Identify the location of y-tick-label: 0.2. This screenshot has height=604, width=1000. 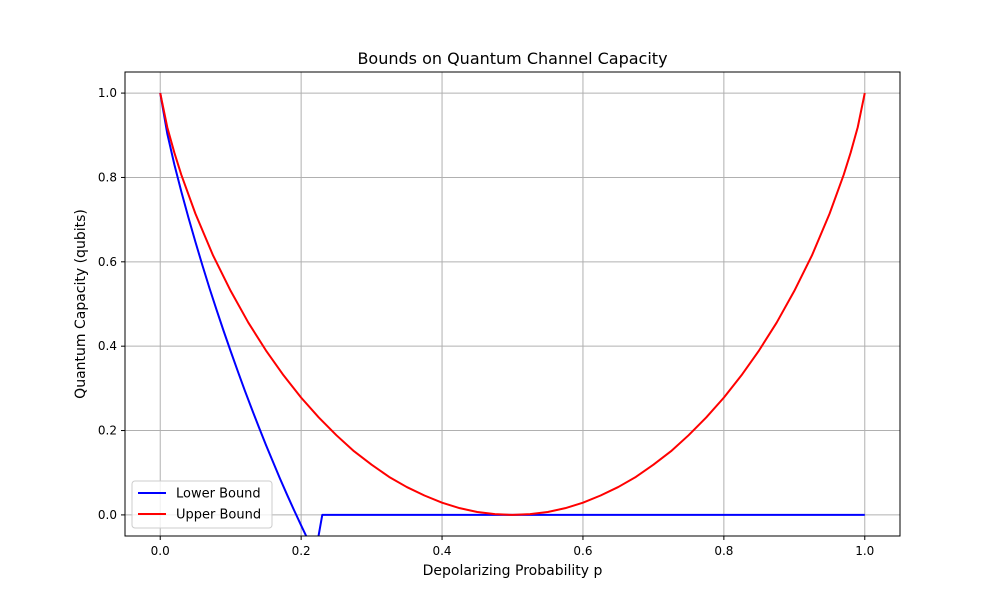
(107, 431).